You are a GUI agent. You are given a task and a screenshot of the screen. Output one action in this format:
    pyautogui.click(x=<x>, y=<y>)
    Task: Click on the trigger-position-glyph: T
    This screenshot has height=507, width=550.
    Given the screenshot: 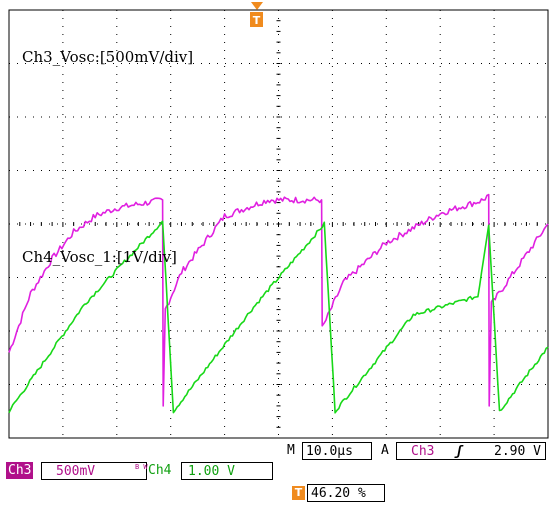 What is the action you would take?
    pyautogui.click(x=298, y=492)
    